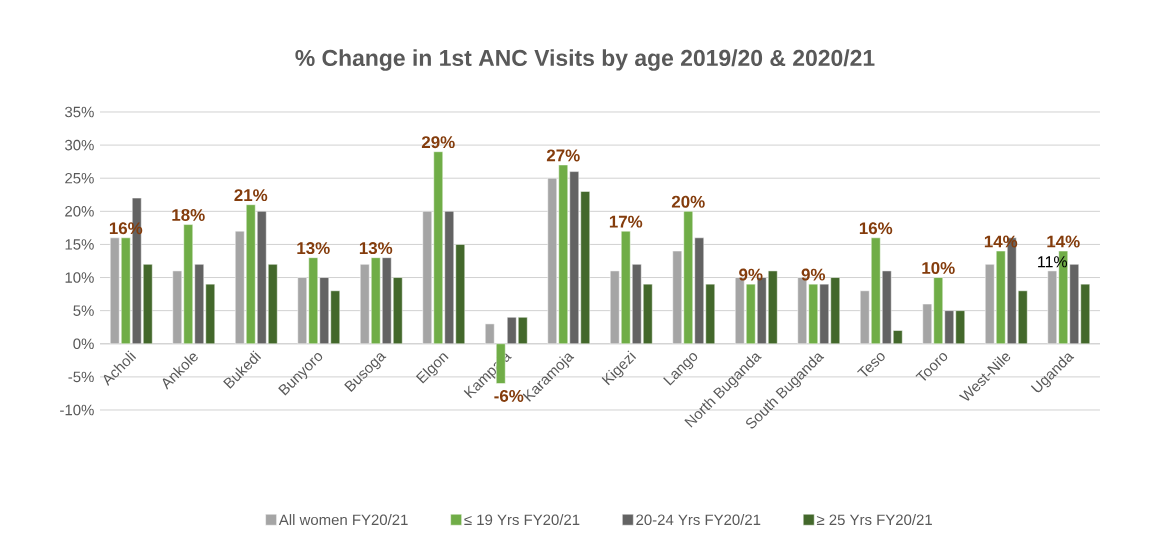 The height and width of the screenshot is (548, 1149). I want to click on data-label: 17%, so click(626, 221).